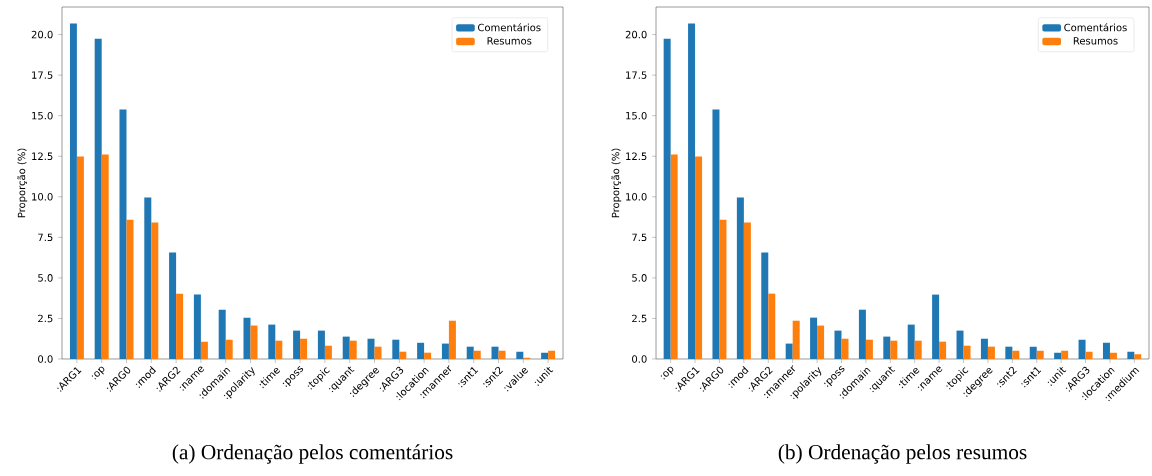 This screenshot has width=1152, height=476. Describe the element at coordinates (902, 454) in the screenshot. I see `text: (b) Ordenação pelos resumos` at that location.